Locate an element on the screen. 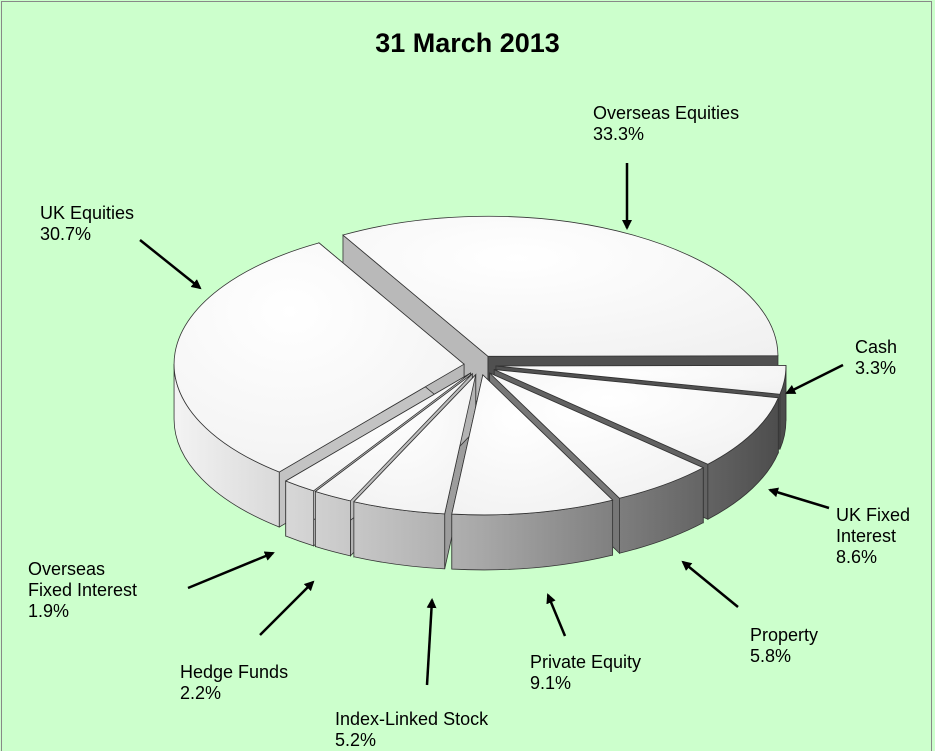  chart-title: 31 March 2013 is located at coordinates (467, 43).